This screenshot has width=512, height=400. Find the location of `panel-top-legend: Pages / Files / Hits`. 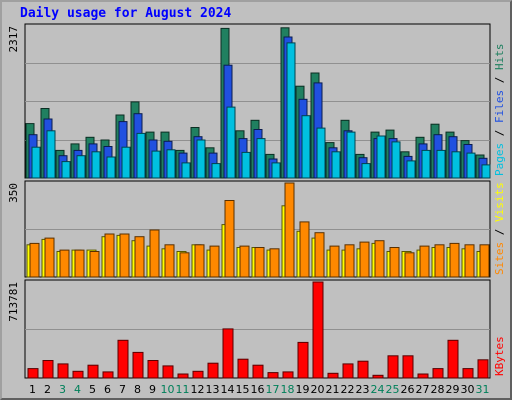

panel-top-legend: Pages / Files / Hits is located at coordinates (499, 110).